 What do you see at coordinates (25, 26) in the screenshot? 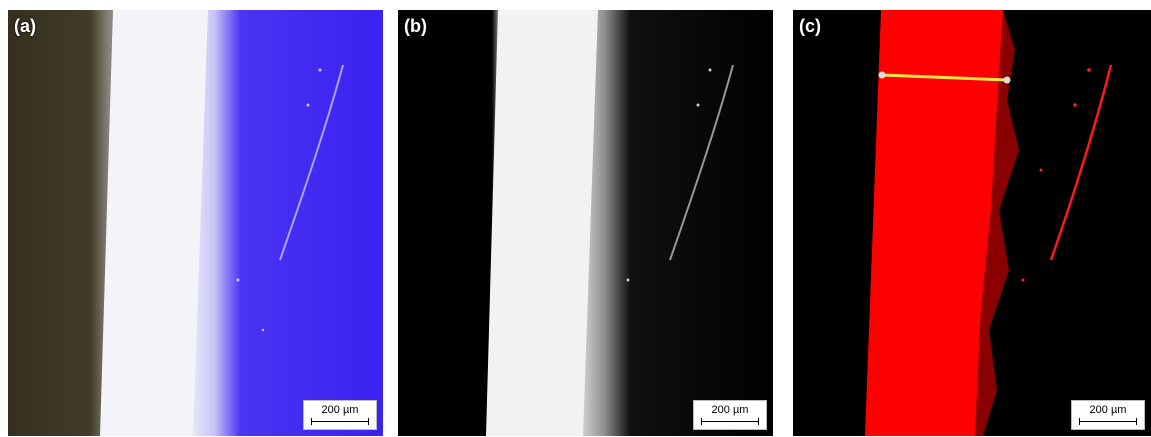
I see `panel-label-a: (a)` at bounding box center [25, 26].